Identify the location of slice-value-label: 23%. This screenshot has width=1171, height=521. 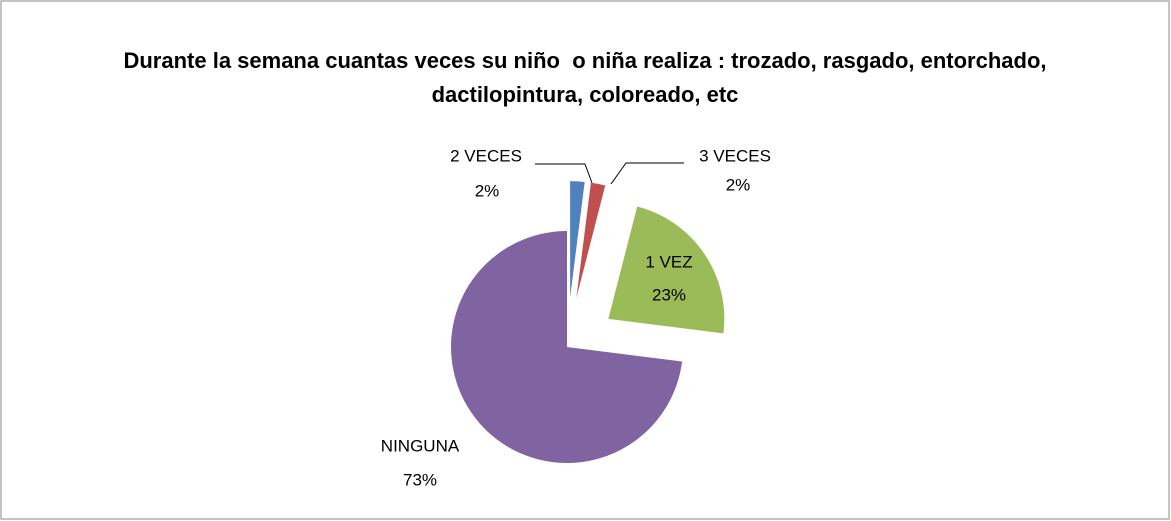
(669, 294).